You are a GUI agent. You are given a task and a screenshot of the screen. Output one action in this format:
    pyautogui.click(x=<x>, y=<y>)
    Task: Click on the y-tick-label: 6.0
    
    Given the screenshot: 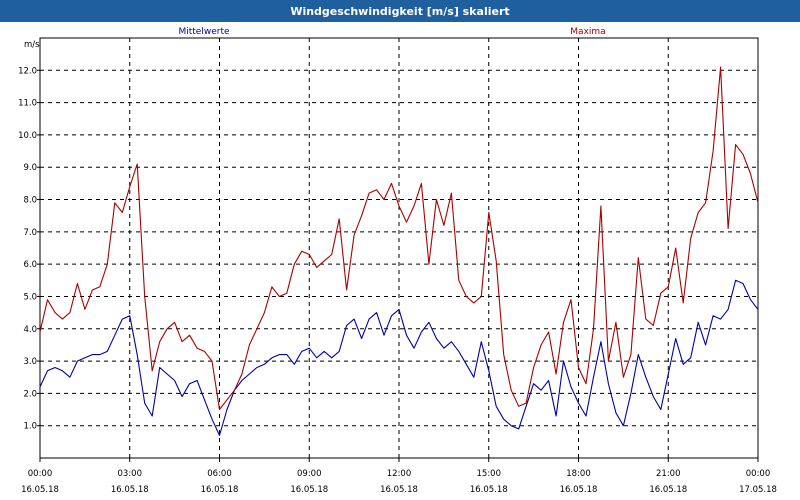 What is the action you would take?
    pyautogui.click(x=30, y=265)
    